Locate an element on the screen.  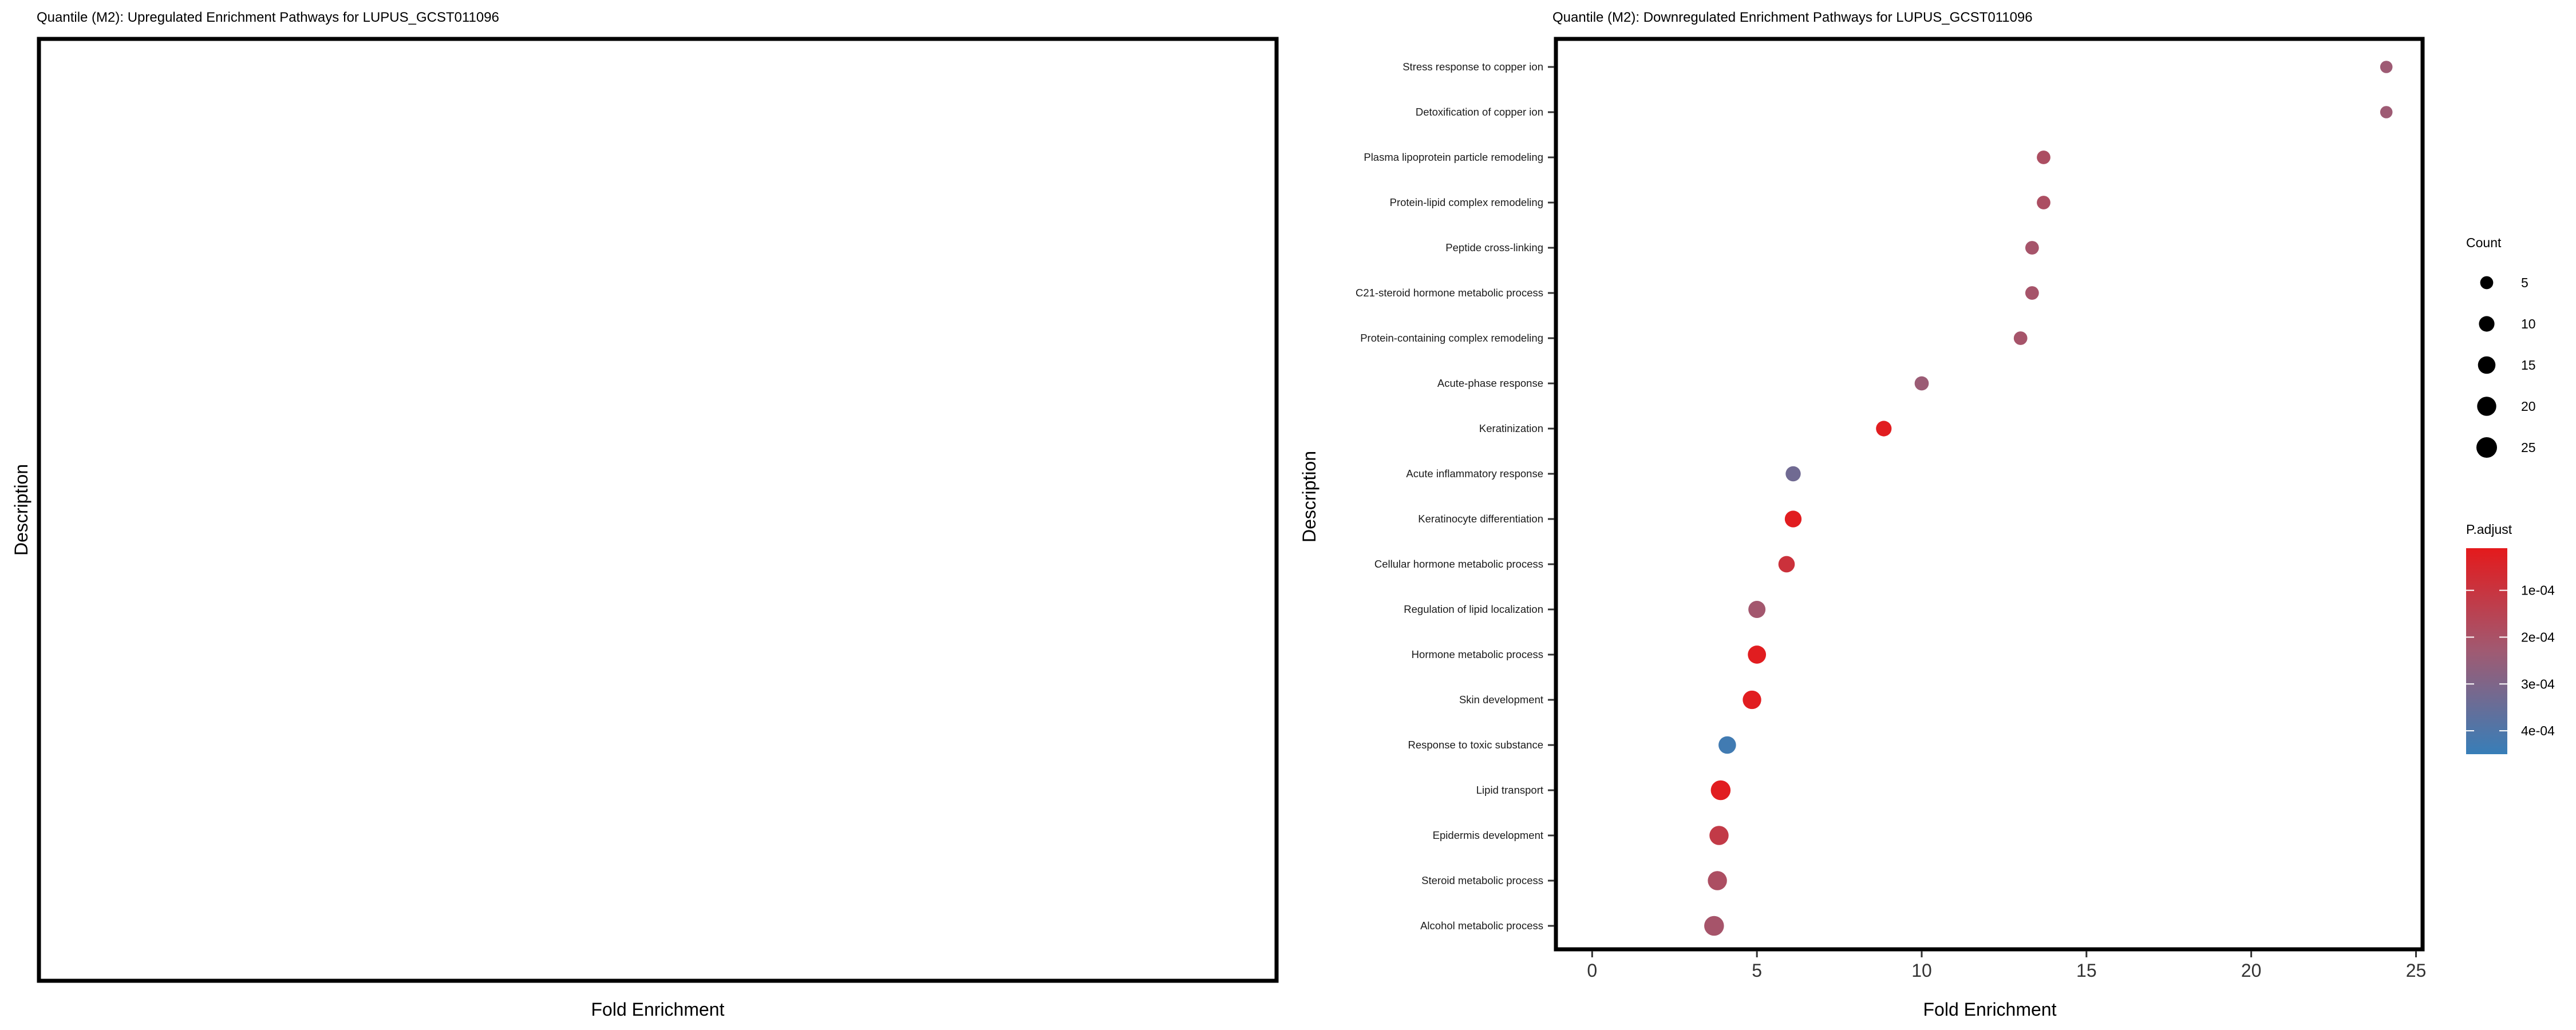
count-legend-label: 15 is located at coordinates (2528, 365).